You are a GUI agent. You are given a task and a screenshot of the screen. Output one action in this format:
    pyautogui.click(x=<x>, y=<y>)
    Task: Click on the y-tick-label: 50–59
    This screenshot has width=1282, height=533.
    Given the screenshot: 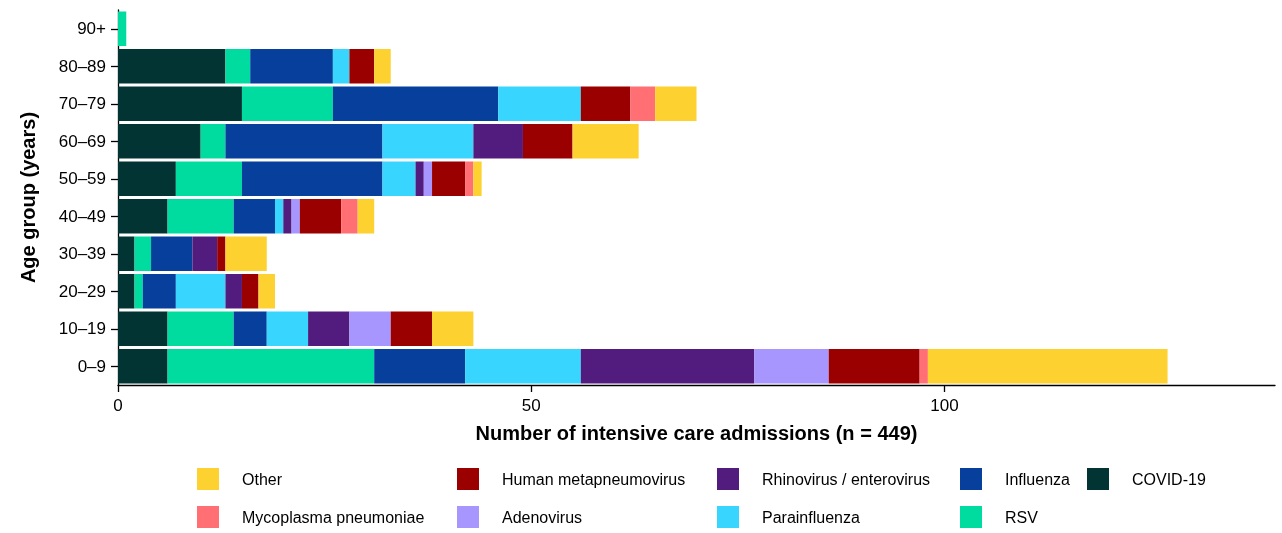 What is the action you would take?
    pyautogui.click(x=82, y=179)
    